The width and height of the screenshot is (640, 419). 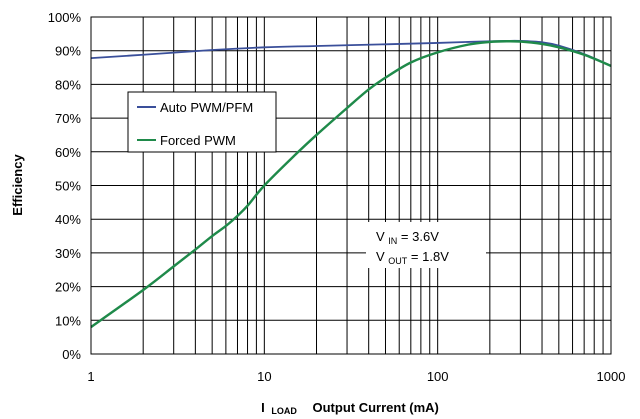 I want to click on legend: Auto PWM/PFM Forced PWM, so click(x=202, y=122).